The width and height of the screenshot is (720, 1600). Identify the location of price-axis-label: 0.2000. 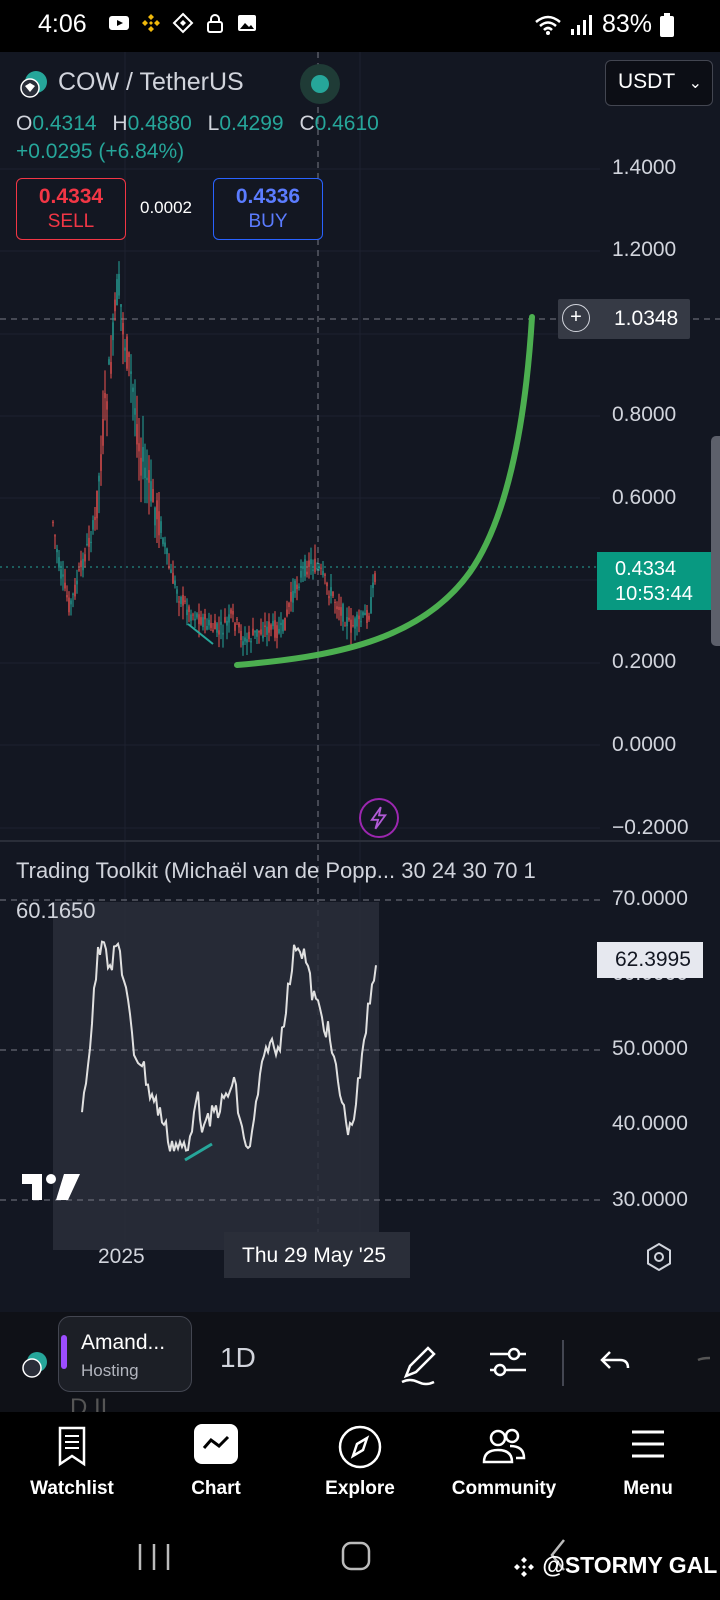
(644, 661).